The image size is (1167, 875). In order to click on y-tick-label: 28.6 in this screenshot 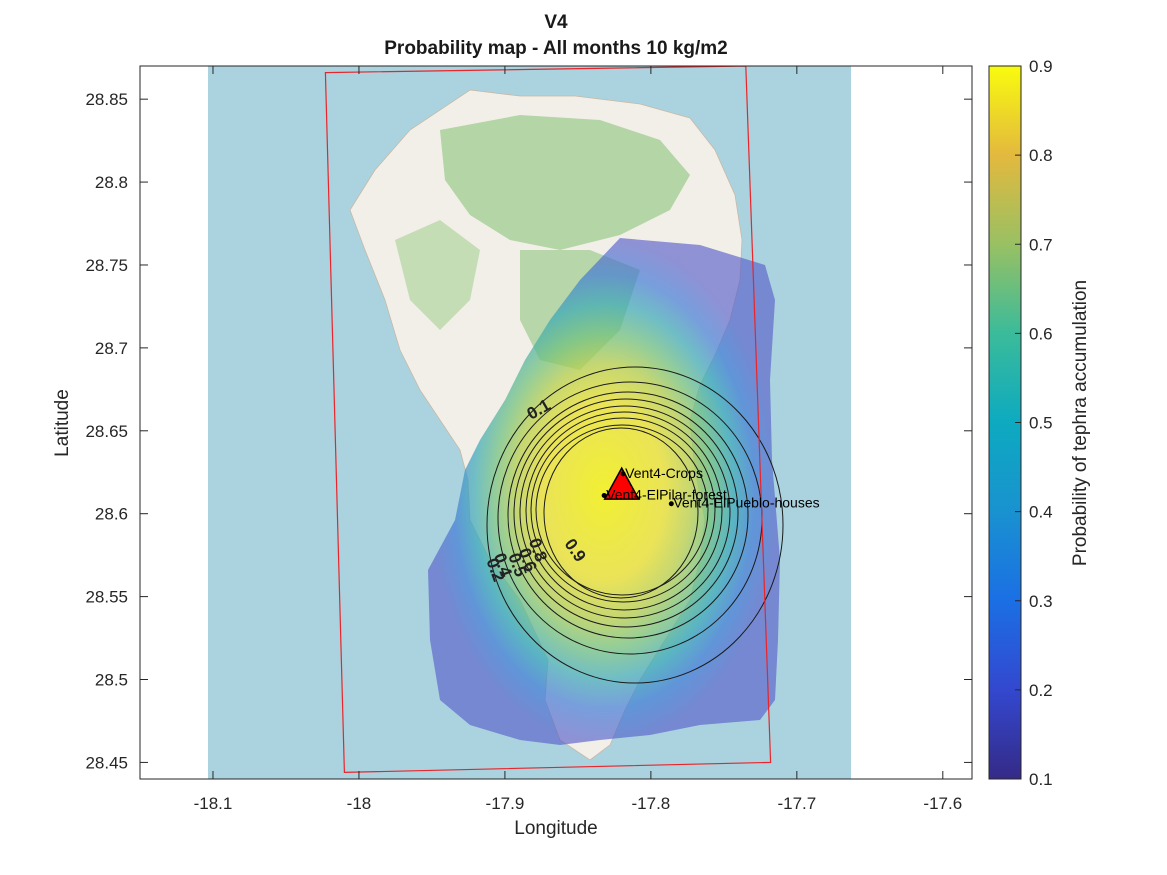, I will do `click(111, 514)`.